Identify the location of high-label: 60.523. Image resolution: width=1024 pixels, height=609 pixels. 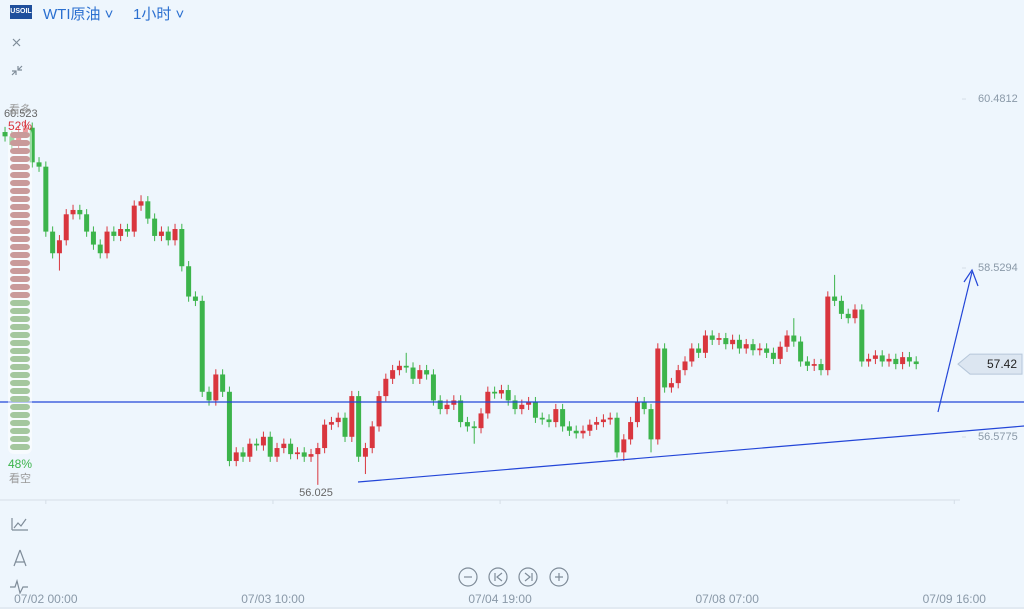
(21, 114).